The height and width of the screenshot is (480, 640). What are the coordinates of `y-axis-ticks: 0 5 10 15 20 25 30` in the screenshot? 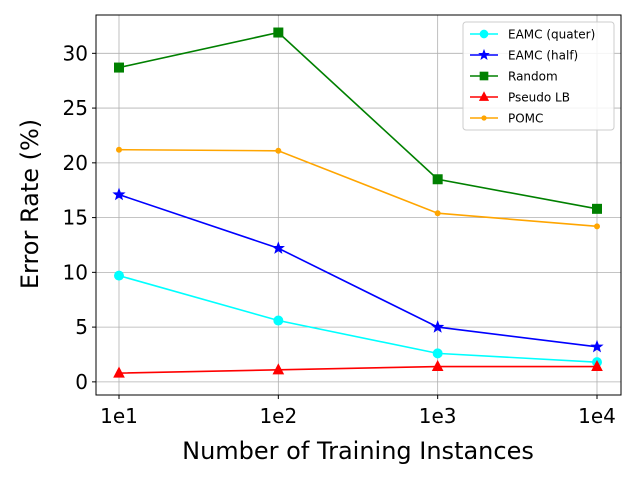 It's located at (79, 217).